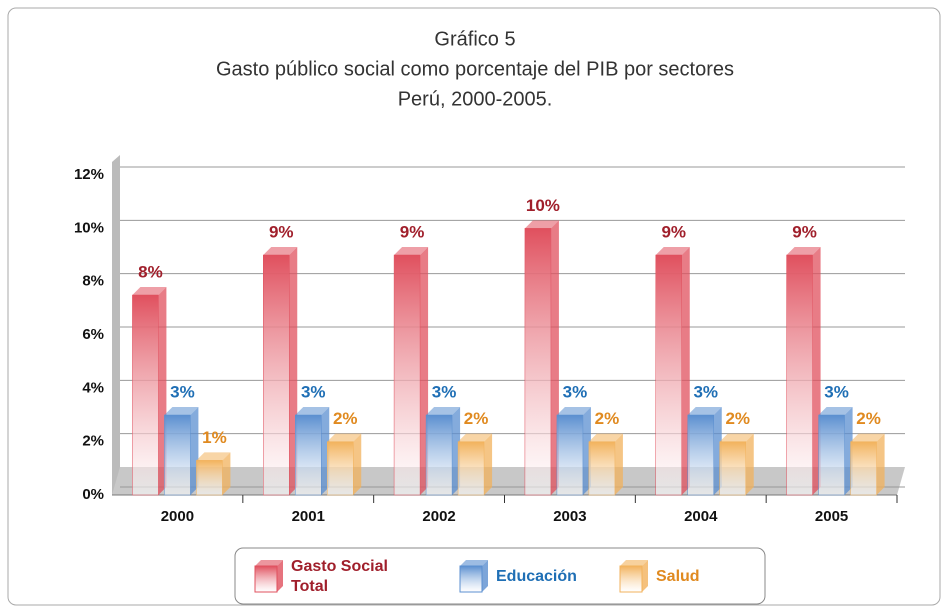 This screenshot has width=948, height=613. Describe the element at coordinates (93, 494) in the screenshot. I see `y-tick-label: 0%` at that location.